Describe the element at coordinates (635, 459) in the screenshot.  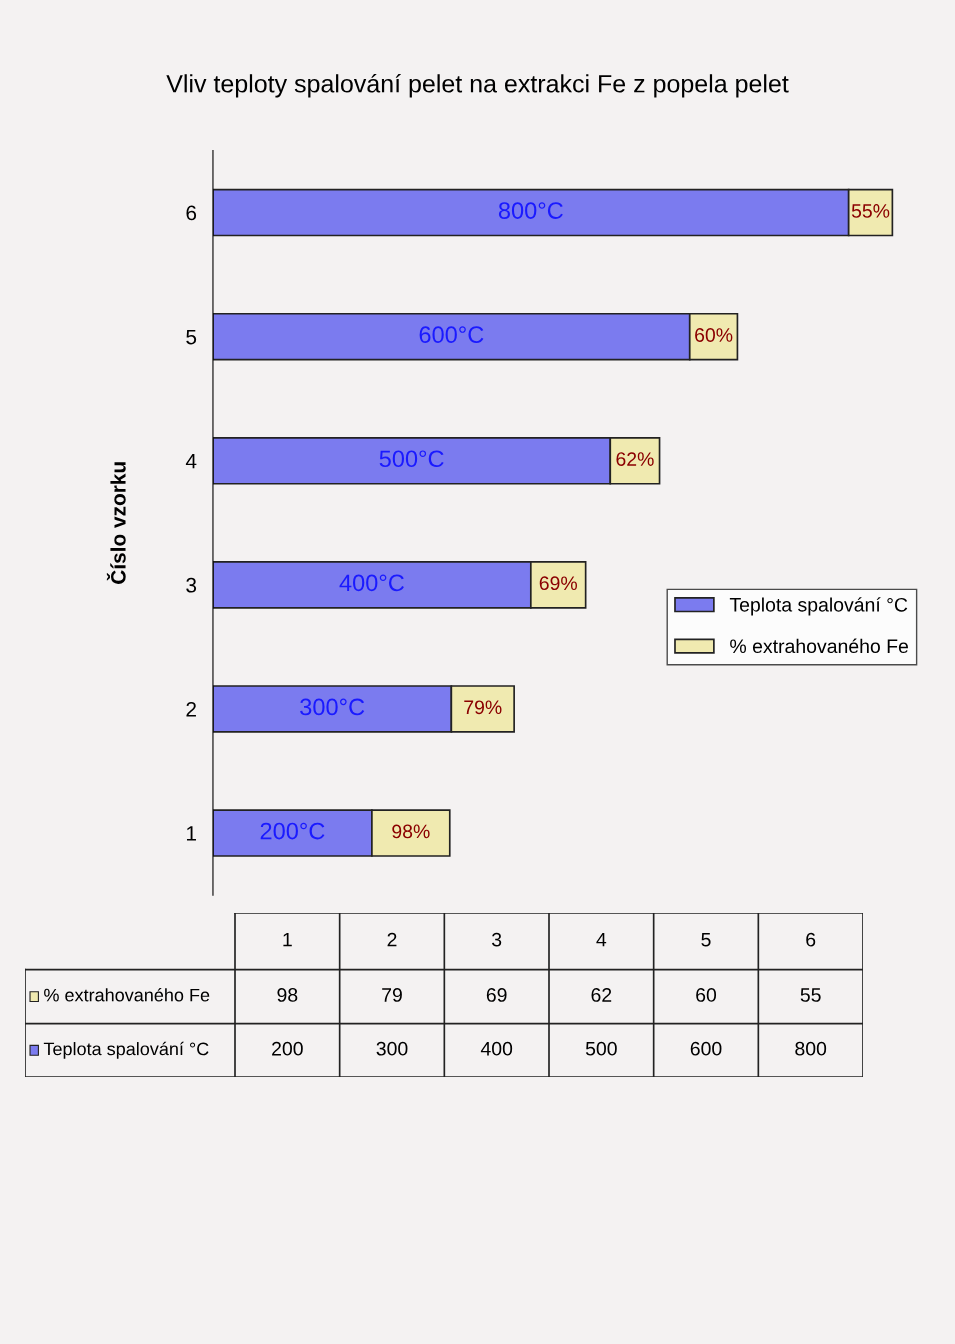
I see `data-label: 62%` at that location.